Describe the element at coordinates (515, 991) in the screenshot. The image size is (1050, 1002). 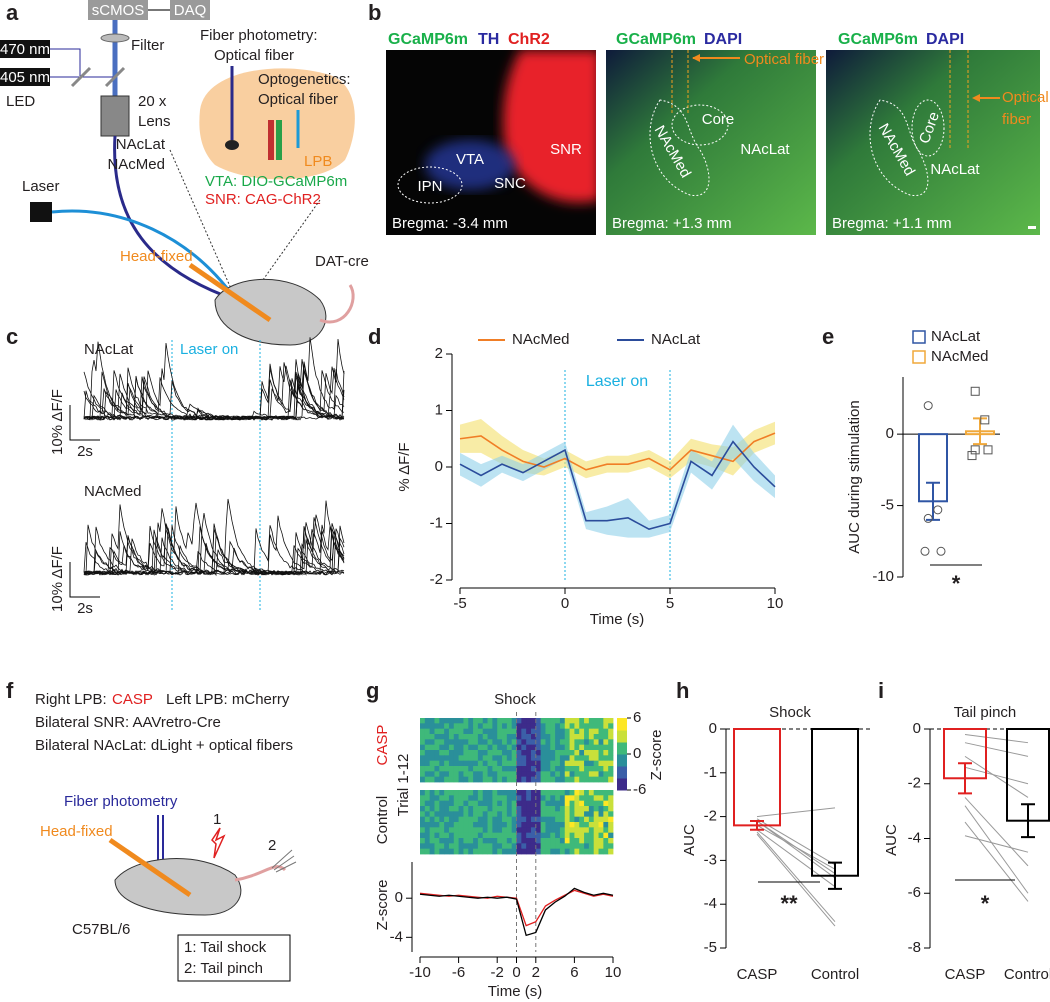
I see `x-axis-label: Time (s)` at that location.